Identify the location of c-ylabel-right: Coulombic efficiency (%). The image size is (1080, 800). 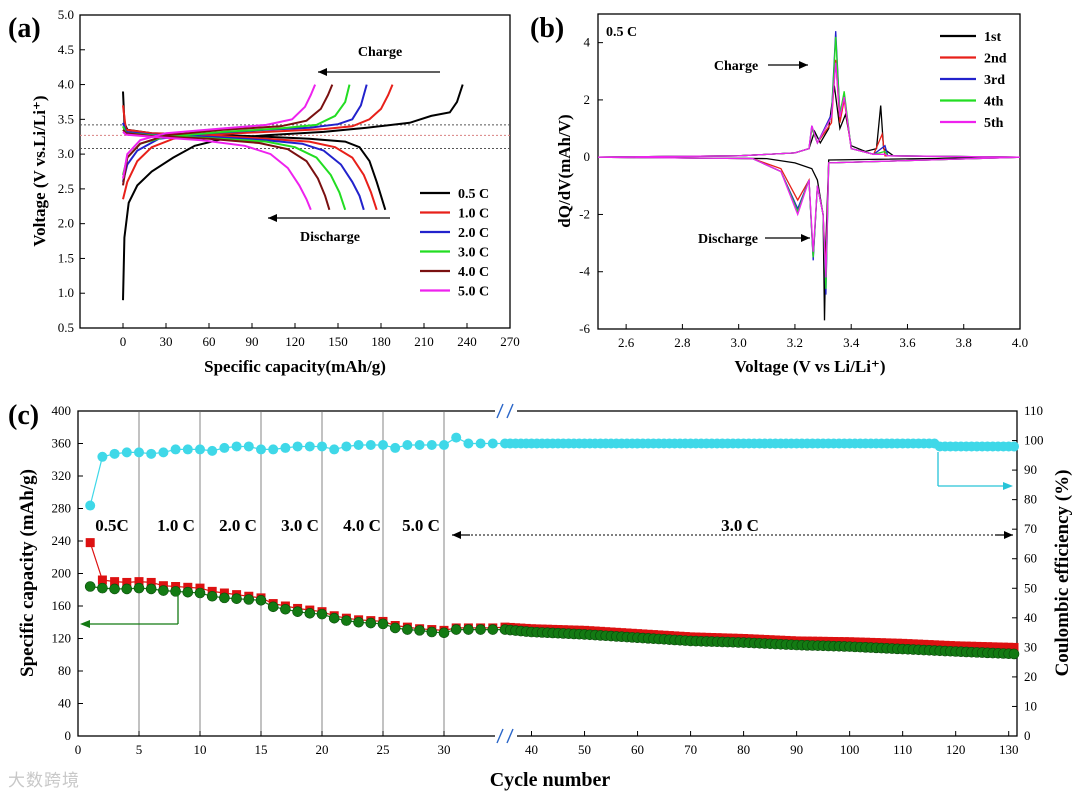
(1062, 573).